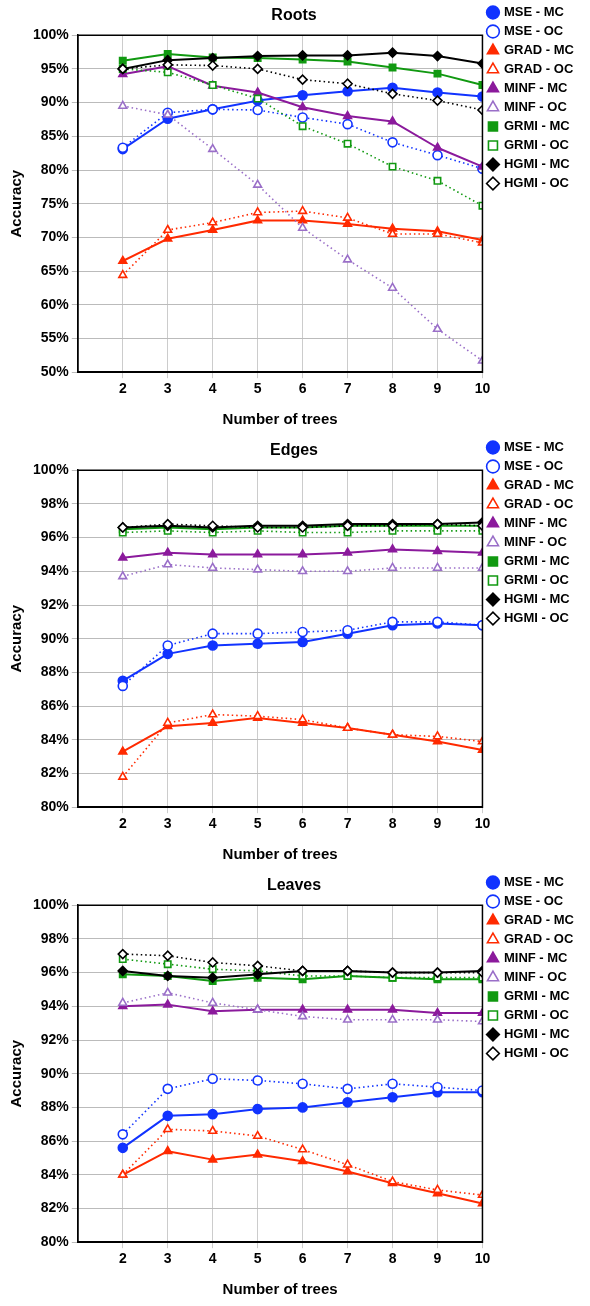  Describe the element at coordinates (294, 450) in the screenshot. I see `chart-title: Edges` at that location.